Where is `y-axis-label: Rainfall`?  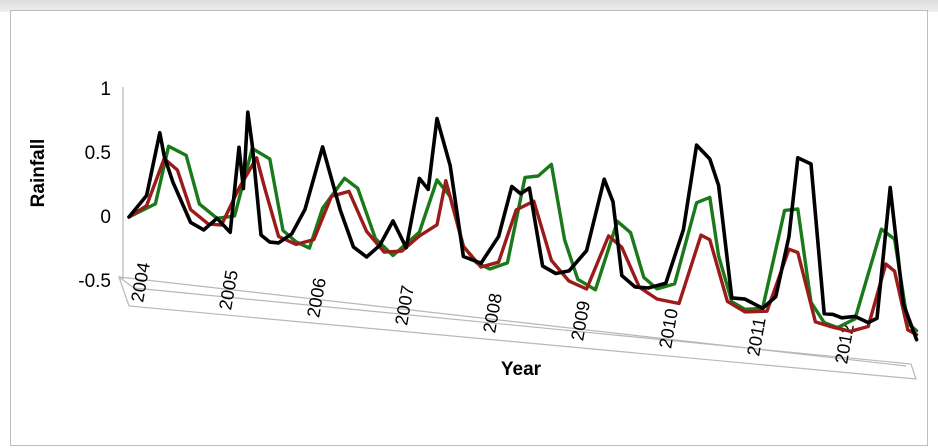 y-axis-label: Rainfall is located at coordinates (38, 173).